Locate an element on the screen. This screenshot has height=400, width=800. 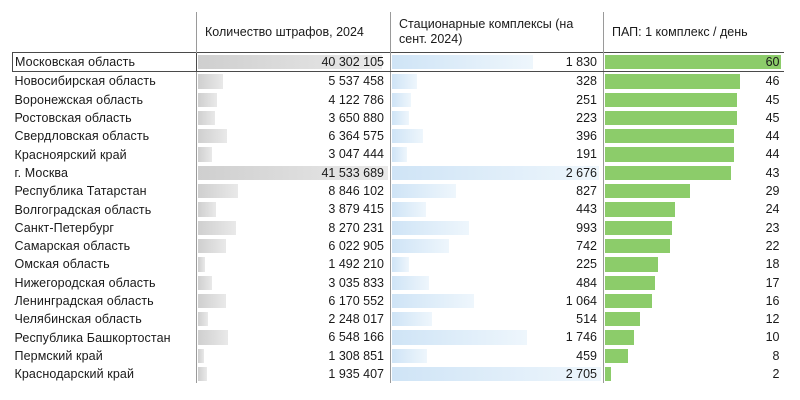
table-row: Московская область 40 302 105 1 830 60 is located at coordinates (398, 62).